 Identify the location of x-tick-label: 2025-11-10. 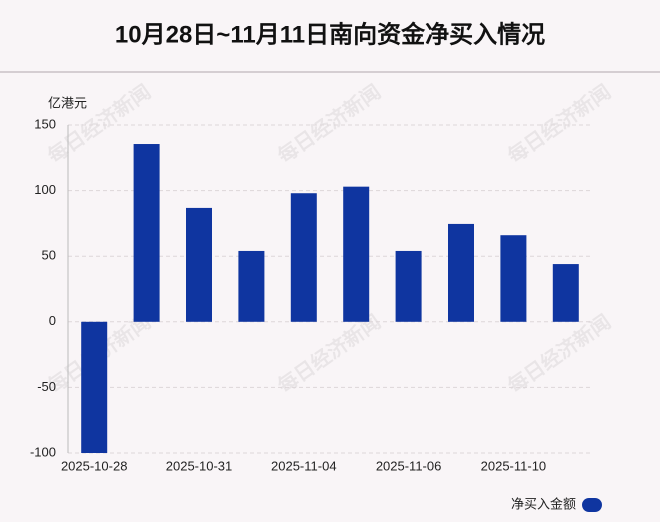
(514, 465).